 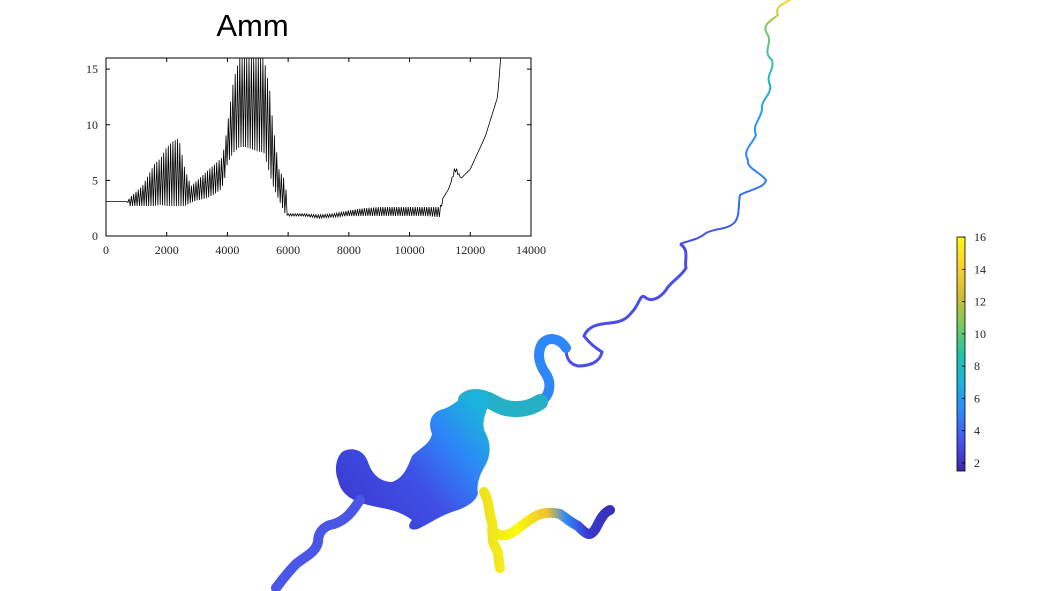 I want to click on x-tick-label: 4000, so click(x=227, y=250).